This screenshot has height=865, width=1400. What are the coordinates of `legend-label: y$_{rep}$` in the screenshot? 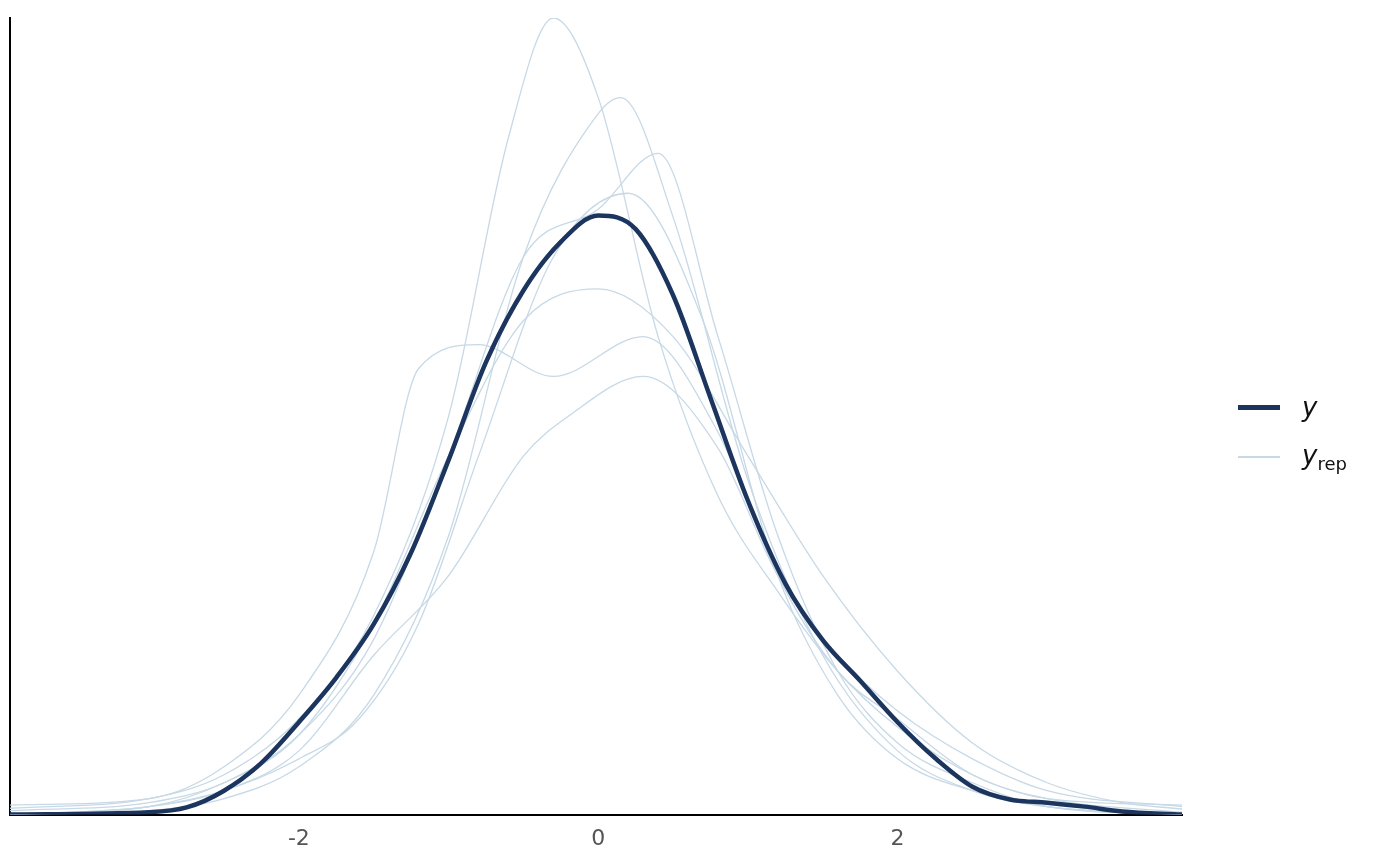 It's located at (1324, 457).